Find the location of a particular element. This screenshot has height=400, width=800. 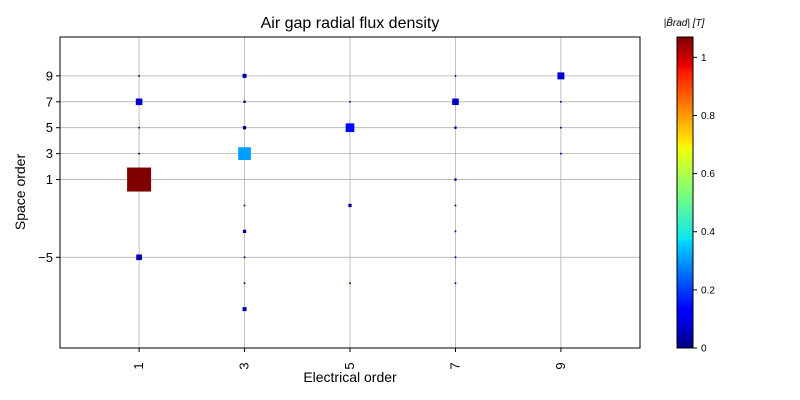

y-tick-label: −5 is located at coordinates (45, 257).